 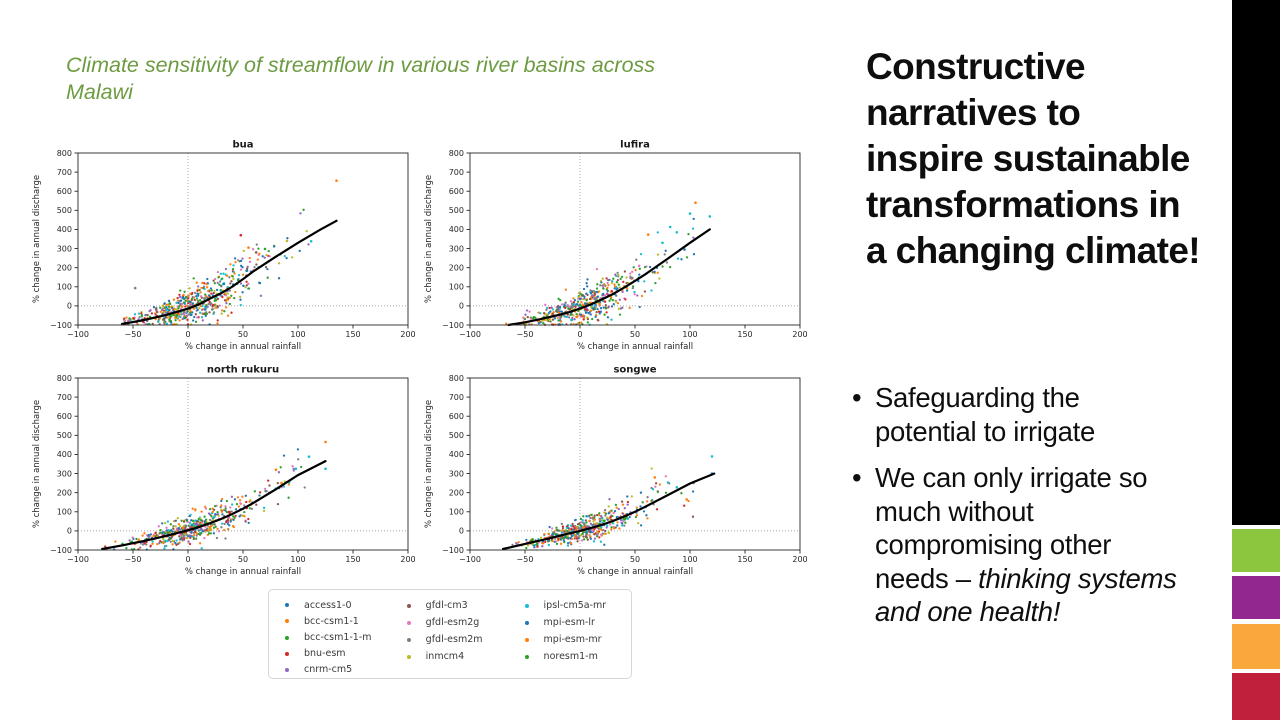 I want to click on chart-title: songwe, so click(x=634, y=370).